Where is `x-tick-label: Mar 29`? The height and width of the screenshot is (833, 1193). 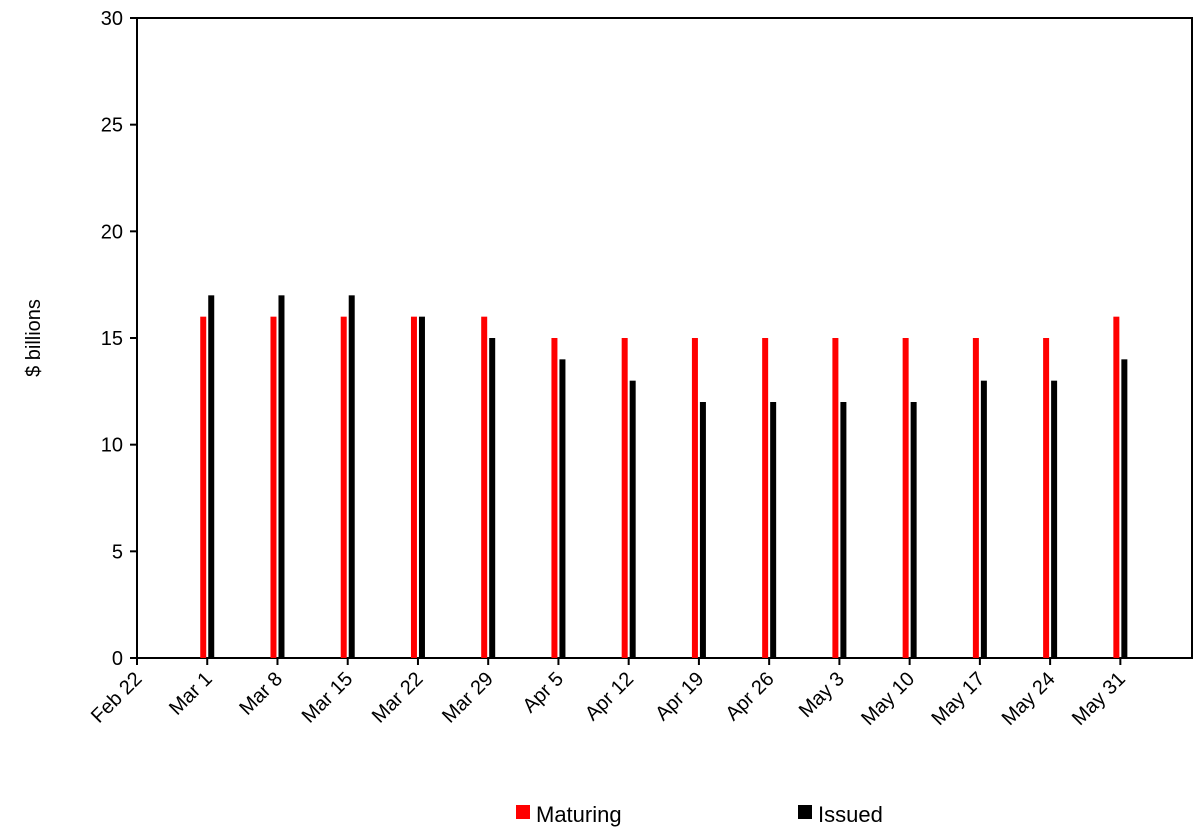
x-tick-label: Mar 29 is located at coordinates (468, 698).